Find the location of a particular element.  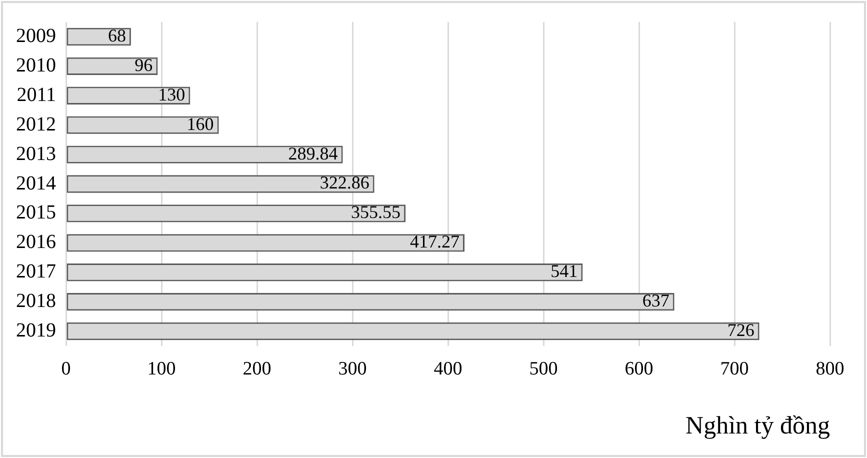

data-label: 96 is located at coordinates (143, 64).